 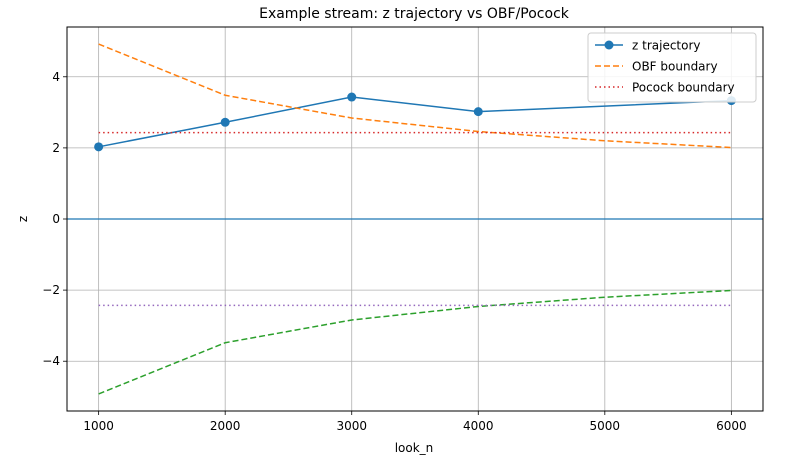 I want to click on x-tick-label: 6000, so click(x=731, y=426).